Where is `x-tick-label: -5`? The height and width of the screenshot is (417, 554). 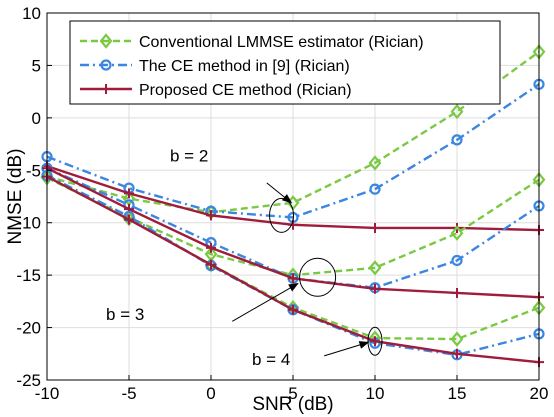
x-tick-label: -5 is located at coordinates (128, 393).